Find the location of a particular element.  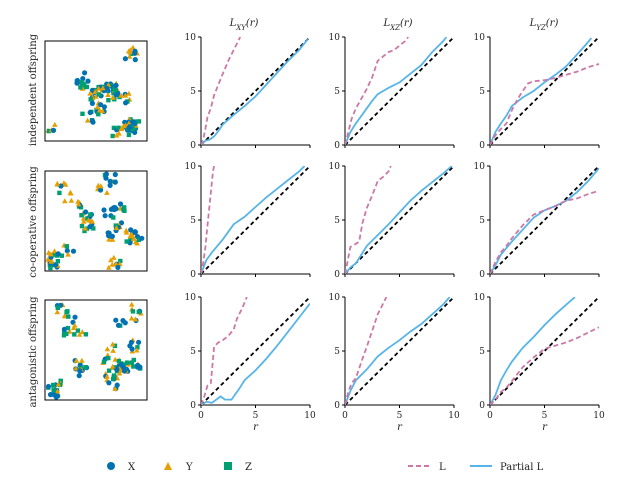

row-label-independent: independent offspring is located at coordinates (33, 89).